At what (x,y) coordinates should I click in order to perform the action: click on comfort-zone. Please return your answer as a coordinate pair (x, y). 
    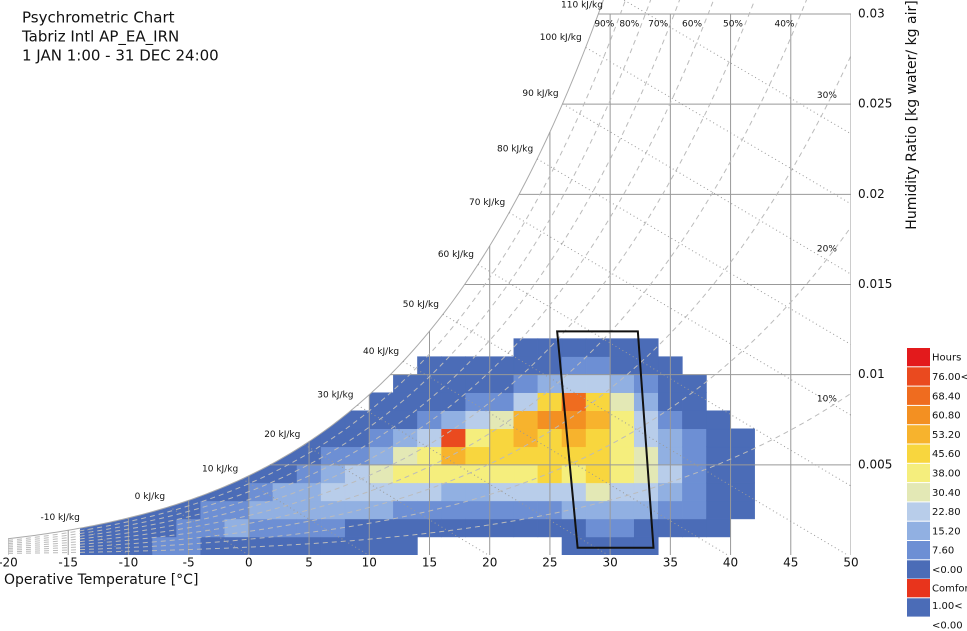
    Looking at the image, I should click on (605, 439).